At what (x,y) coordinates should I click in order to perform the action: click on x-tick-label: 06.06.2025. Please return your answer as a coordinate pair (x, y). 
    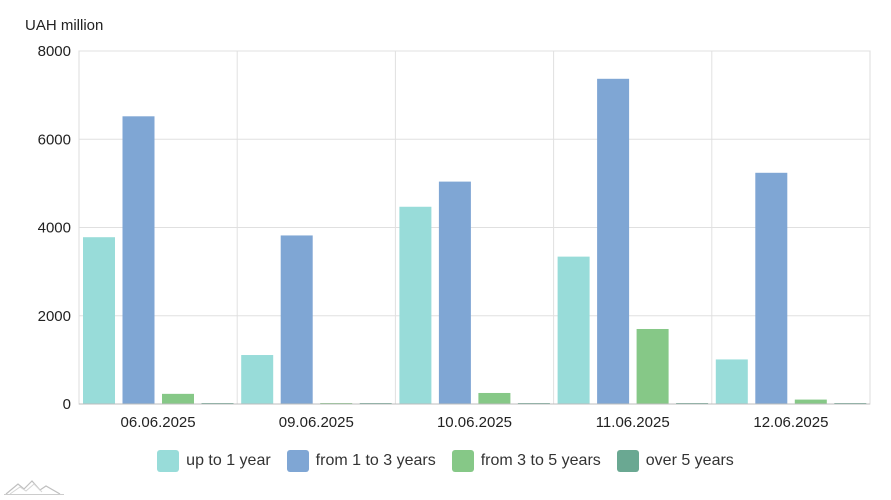
    Looking at the image, I should click on (158, 422).